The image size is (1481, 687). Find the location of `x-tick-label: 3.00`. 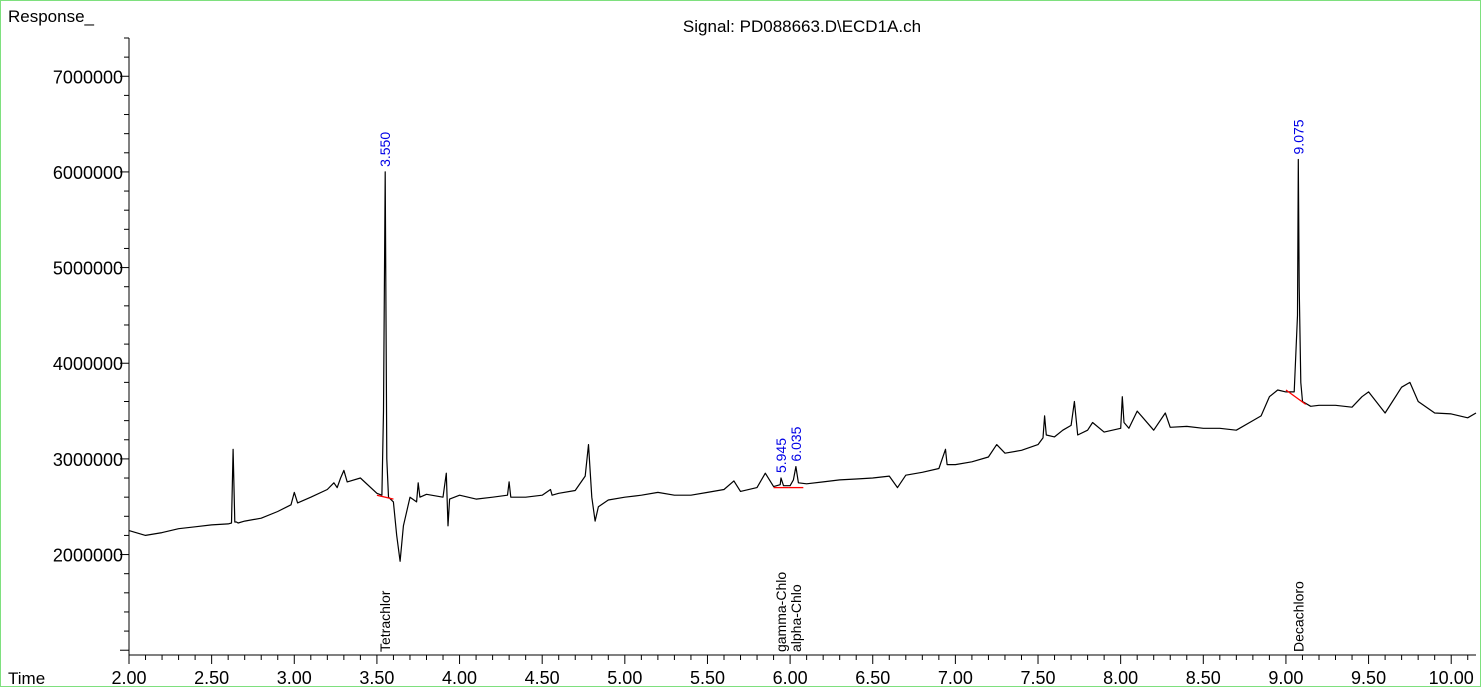

x-tick-label: 3.00 is located at coordinates (294, 677).